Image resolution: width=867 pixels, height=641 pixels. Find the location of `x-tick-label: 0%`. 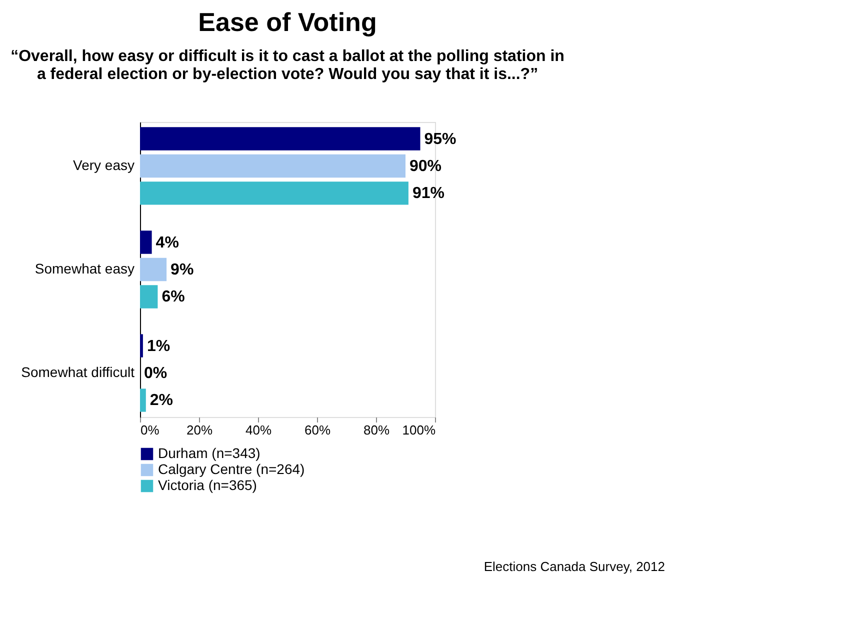

x-tick-label: 0% is located at coordinates (150, 430).